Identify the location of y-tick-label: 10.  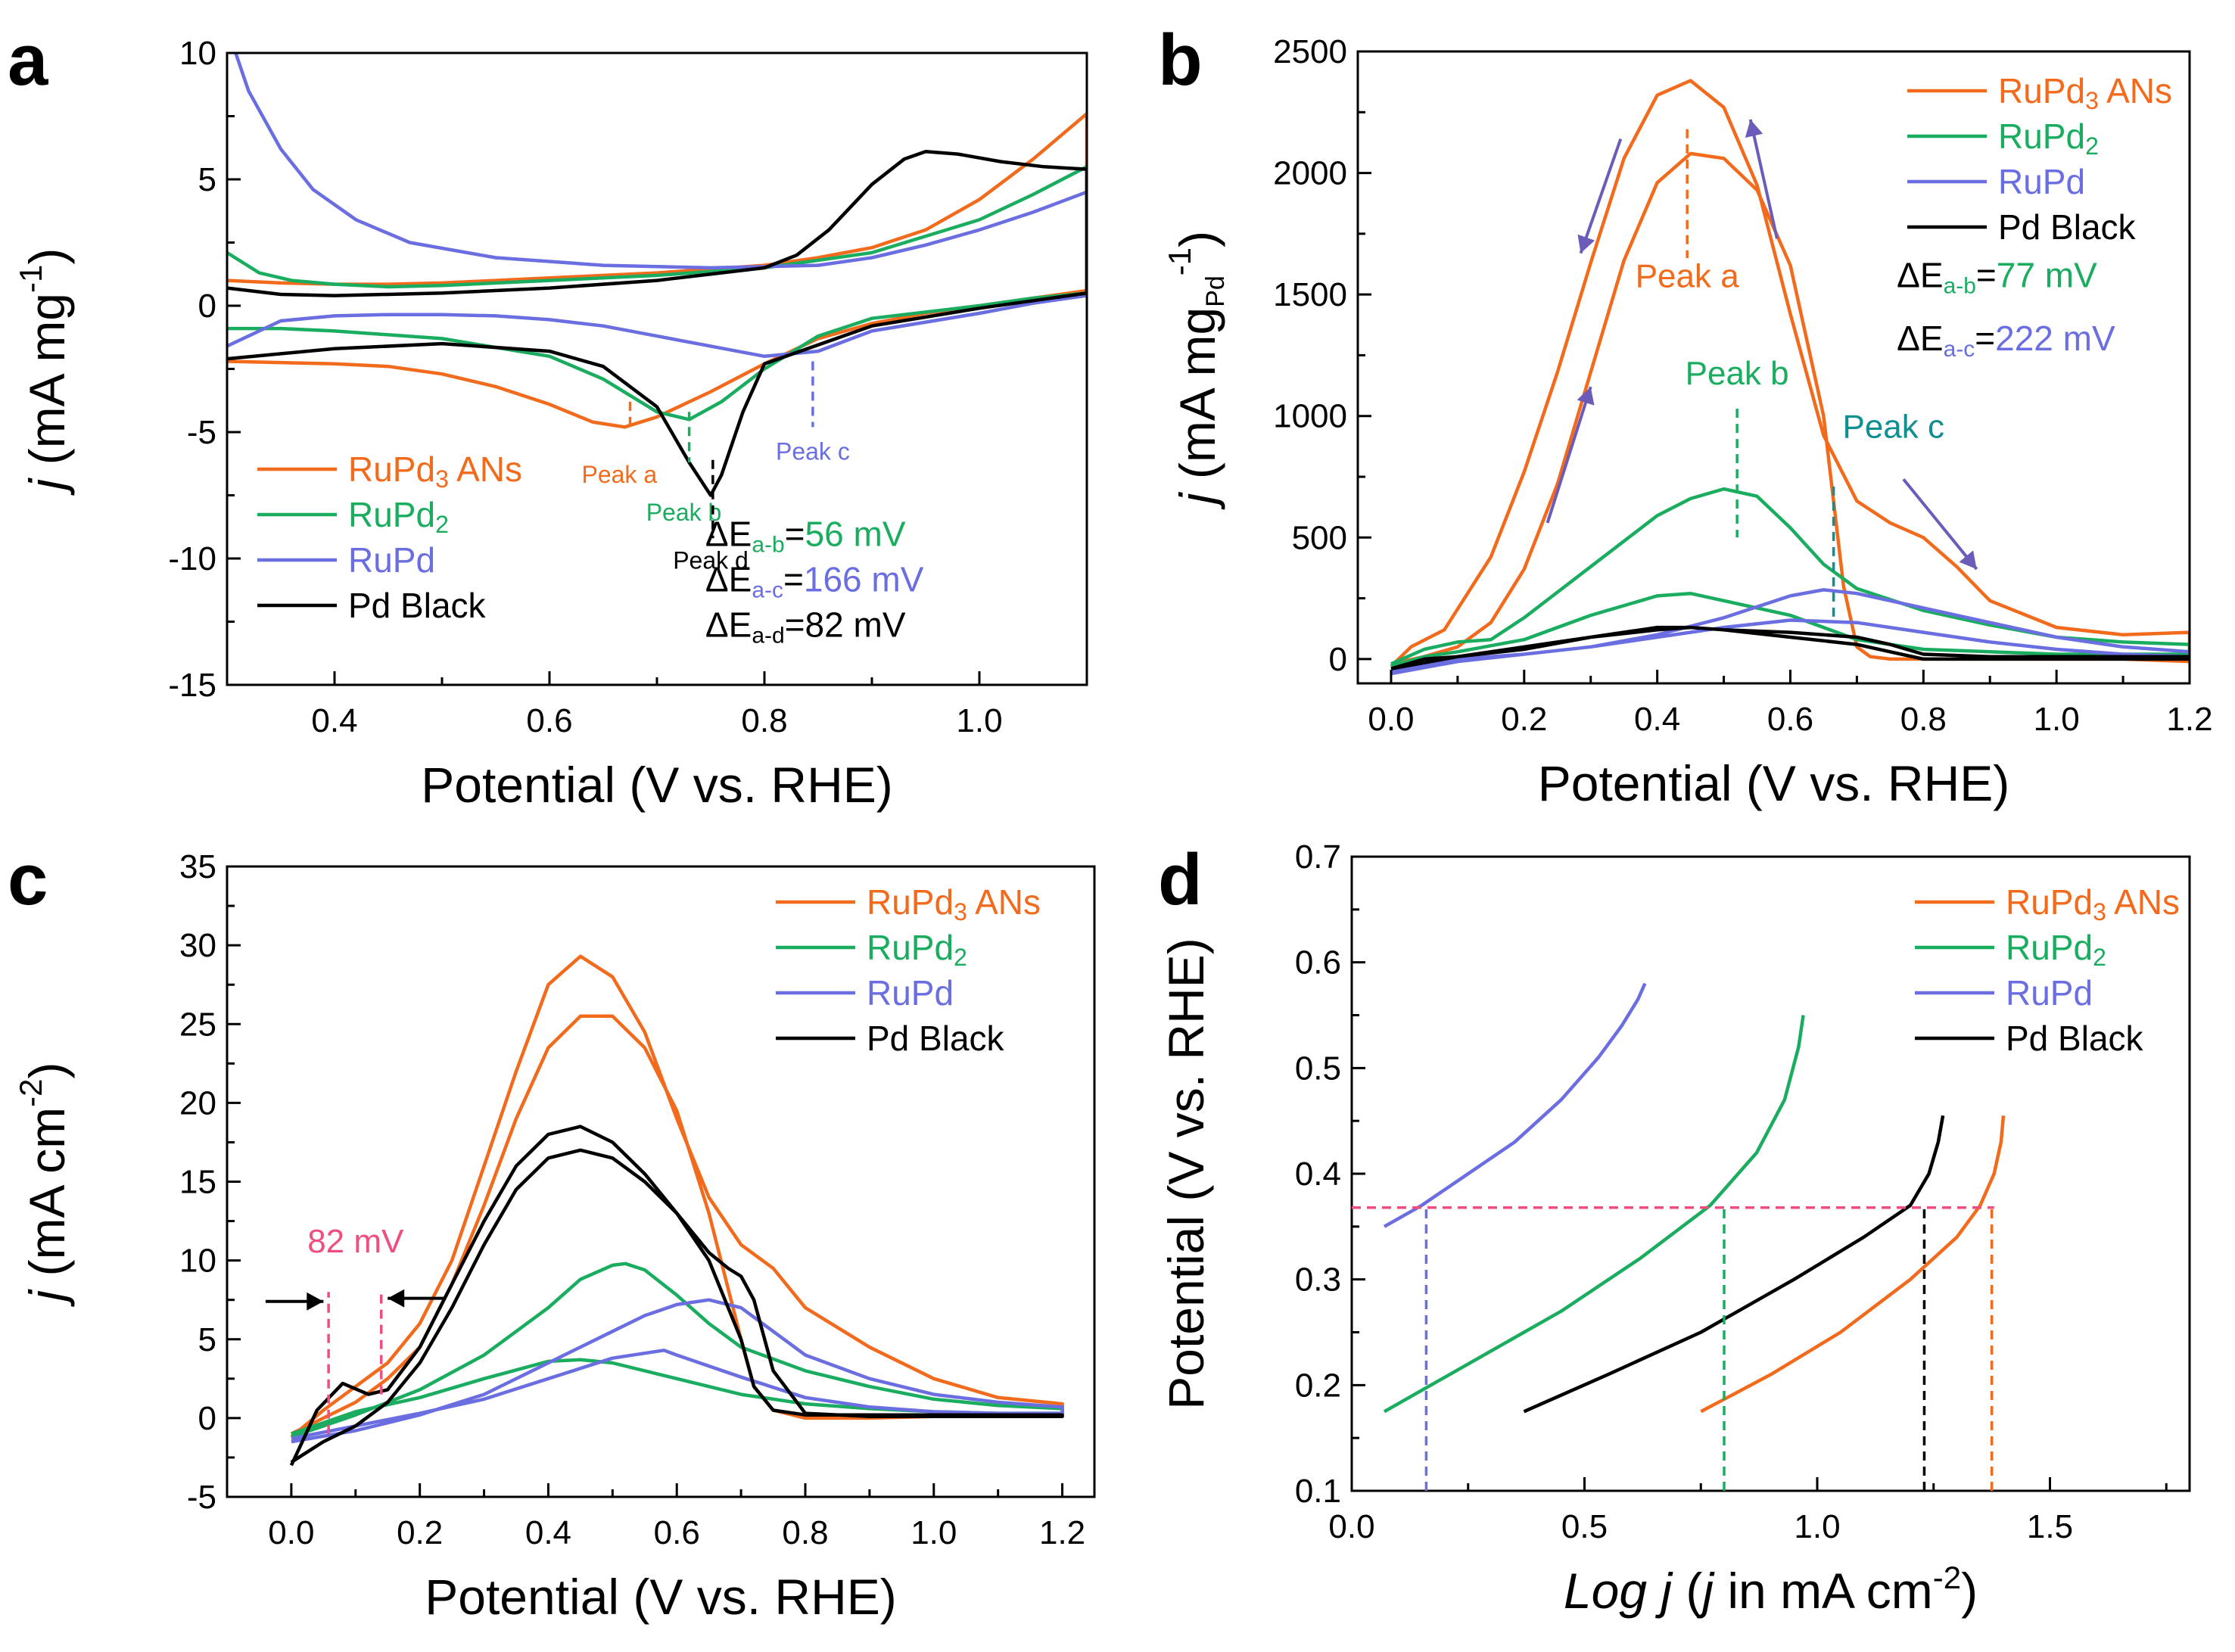
(197, 53).